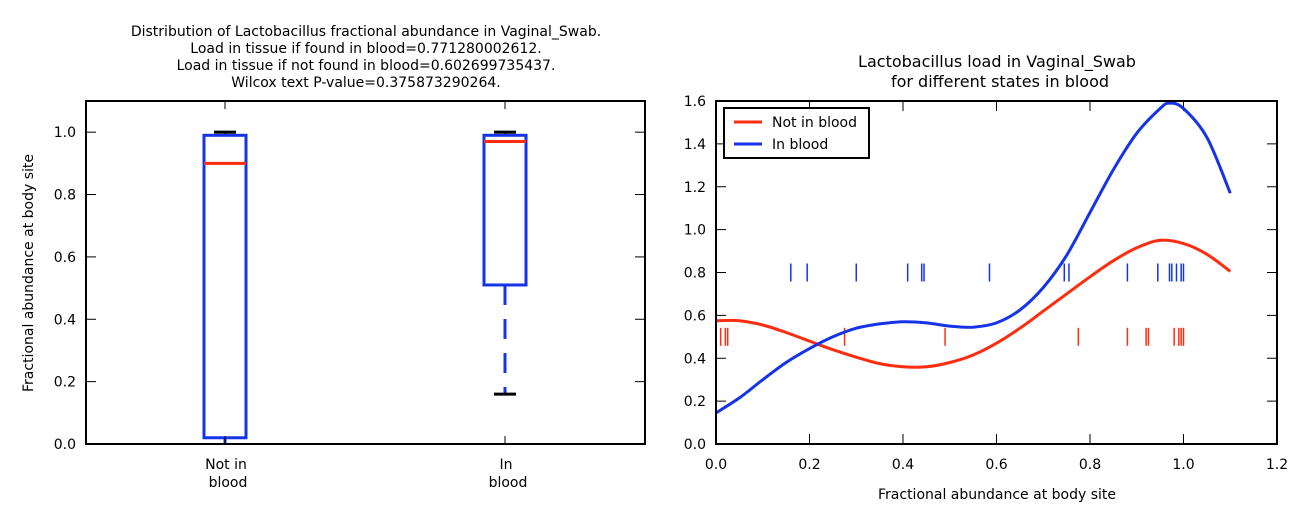 The image size is (1308, 523). I want to click on legend: Not in blood In blood, so click(796, 133).